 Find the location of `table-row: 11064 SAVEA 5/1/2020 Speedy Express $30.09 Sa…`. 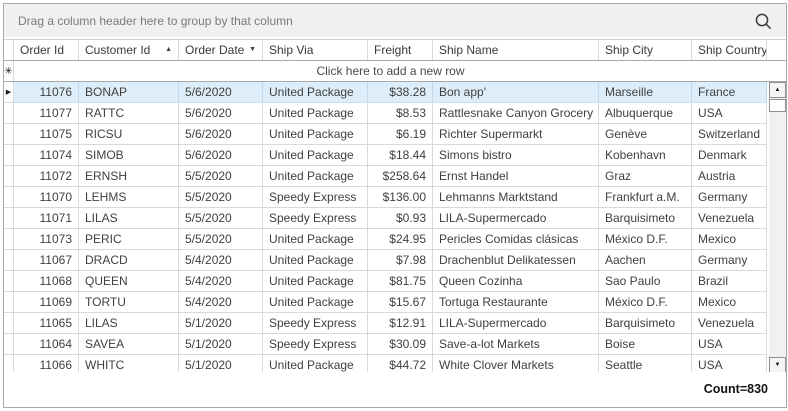

table-row: 11064 SAVEA 5/1/2020 Speedy Express $30.09 Sa… is located at coordinates (395, 344).